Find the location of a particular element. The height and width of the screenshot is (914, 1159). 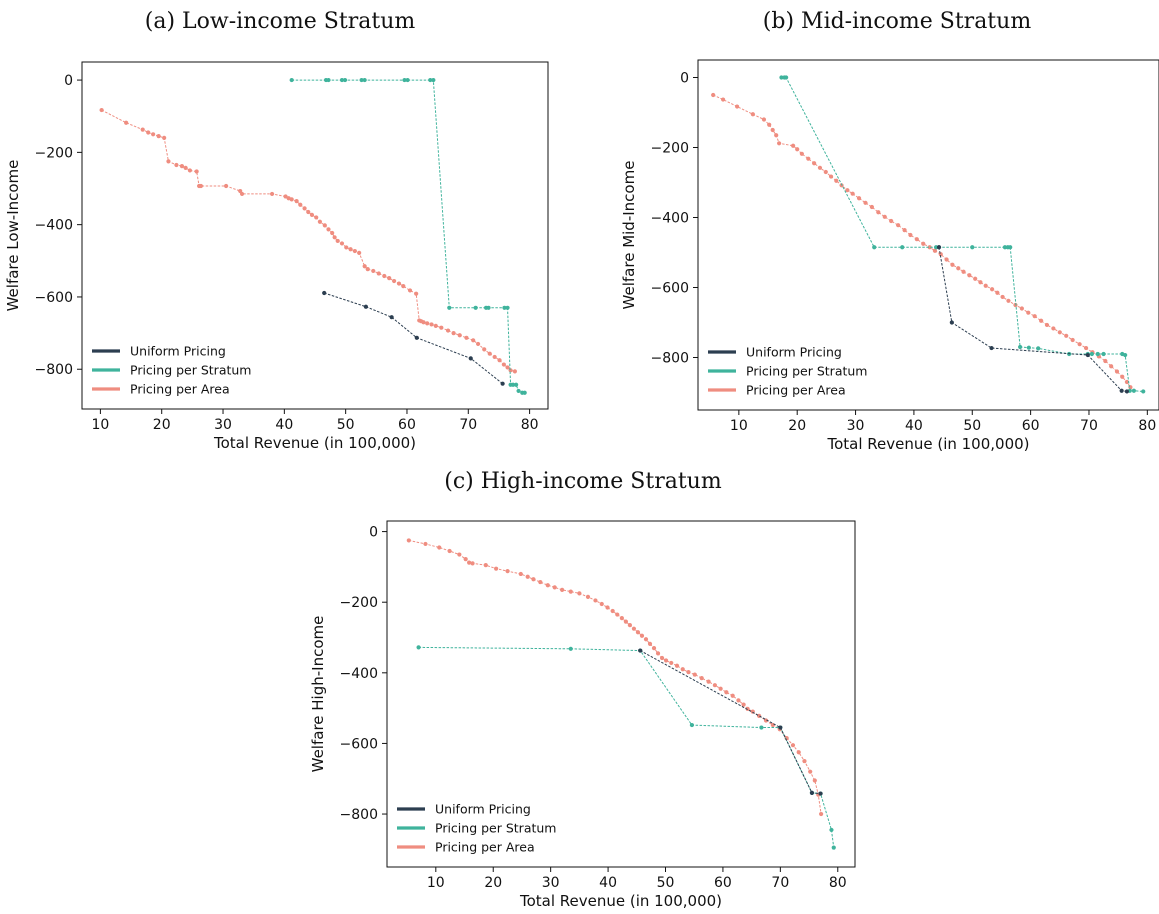

x-tick-label: 80 is located at coordinates (530, 425).